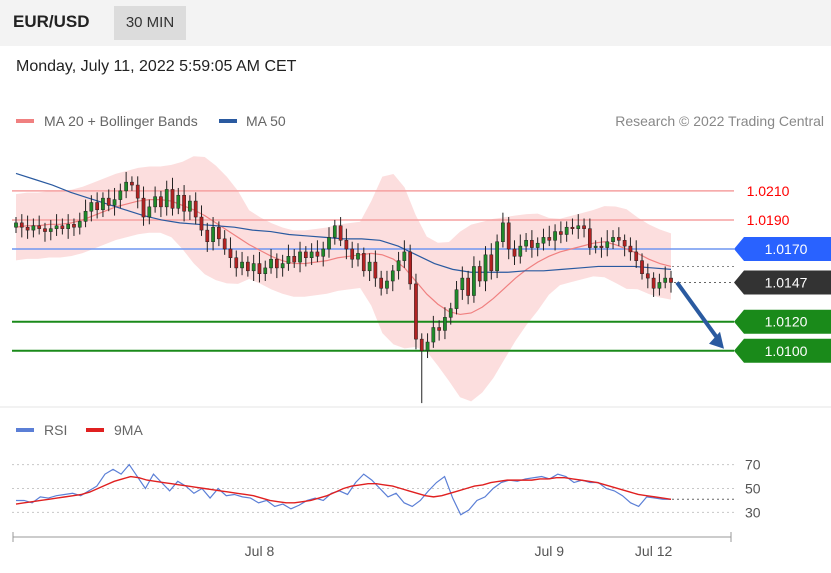 This screenshot has width=831, height=573. What do you see at coordinates (786, 249) in the screenshot?
I see `pivot-label: 1.0170` at bounding box center [786, 249].